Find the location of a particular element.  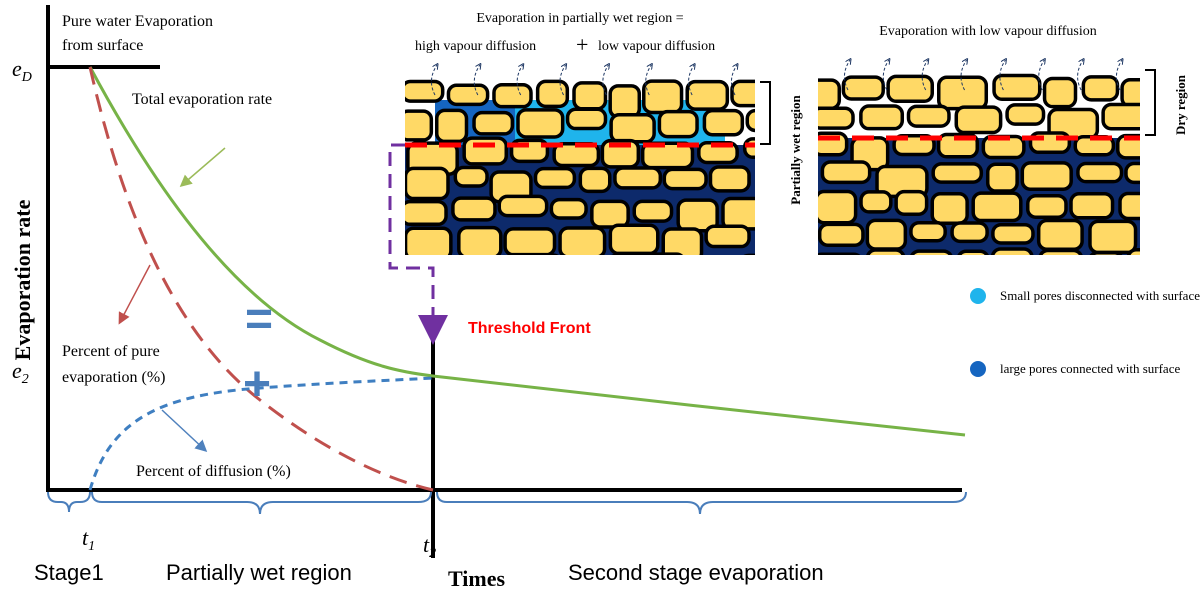

panel-title: Evaporation with low vapour diffusion is located at coordinates (988, 31).